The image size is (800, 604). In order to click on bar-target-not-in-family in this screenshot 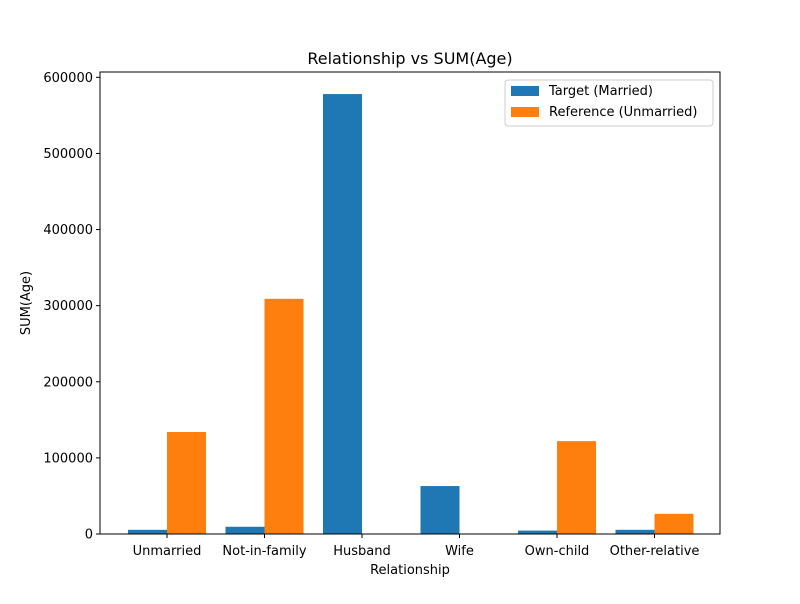, I will do `click(245, 530)`.